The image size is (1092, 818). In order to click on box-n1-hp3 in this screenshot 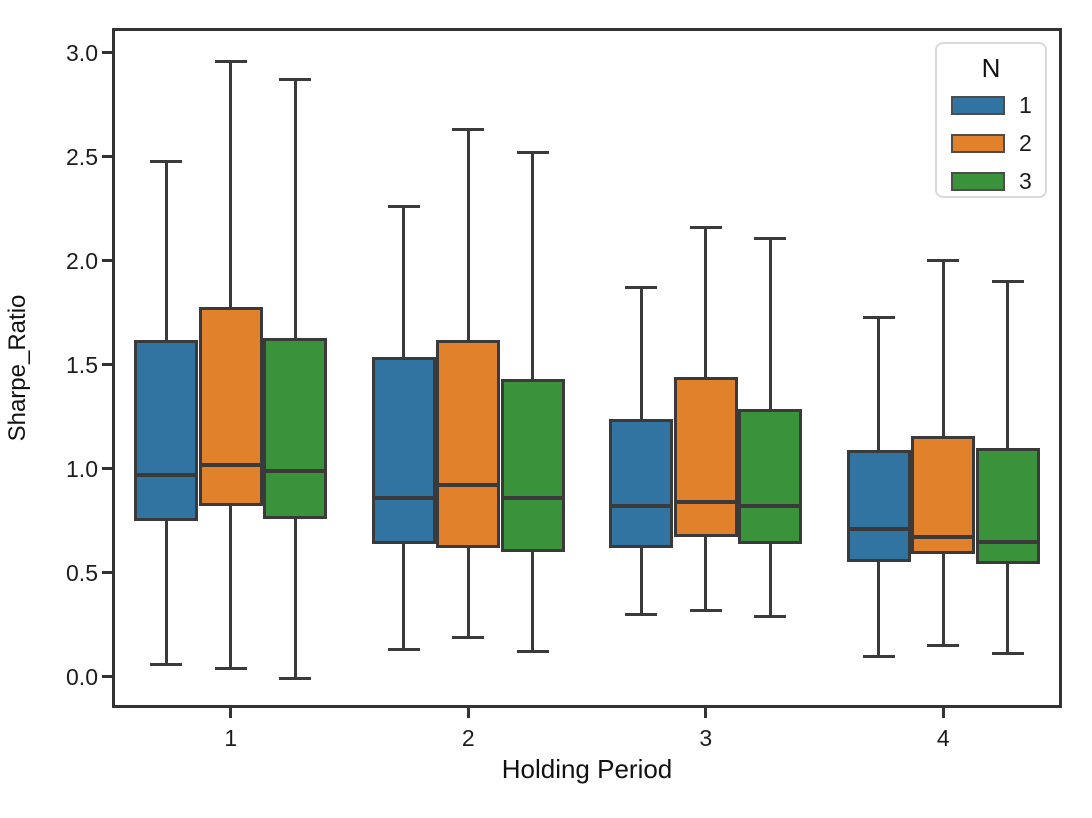, I will do `click(641, 483)`.